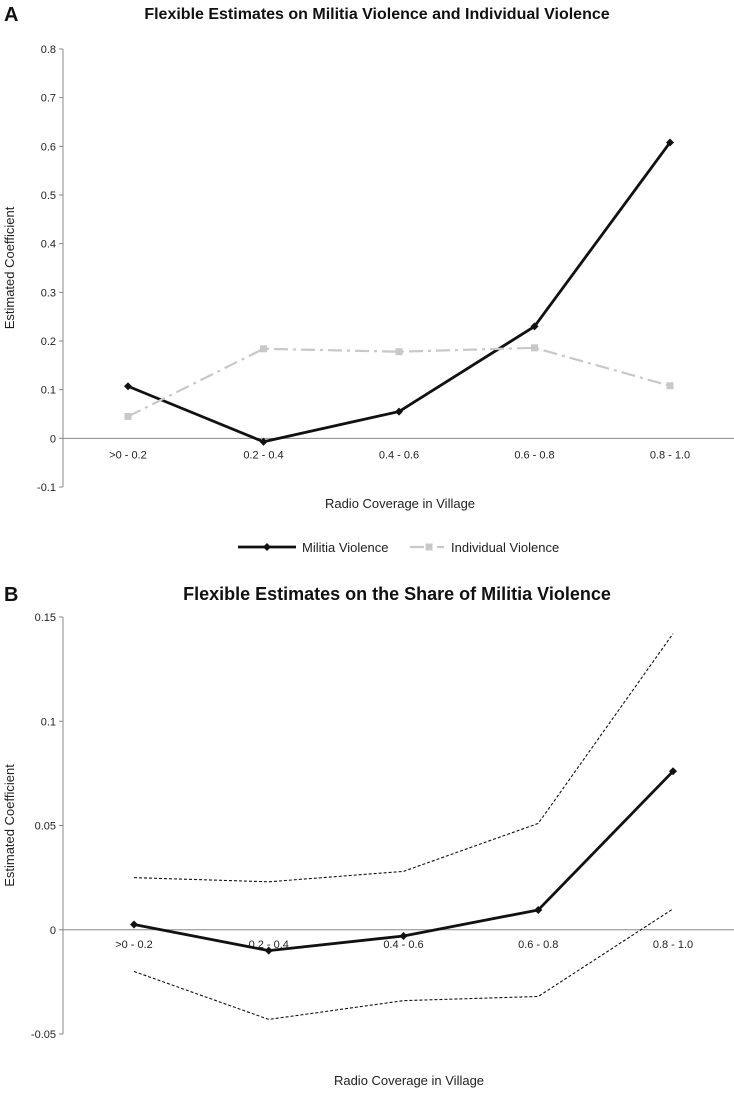 This screenshot has width=734, height=1102. I want to click on y-tick-label: 0.8, so click(48, 50).